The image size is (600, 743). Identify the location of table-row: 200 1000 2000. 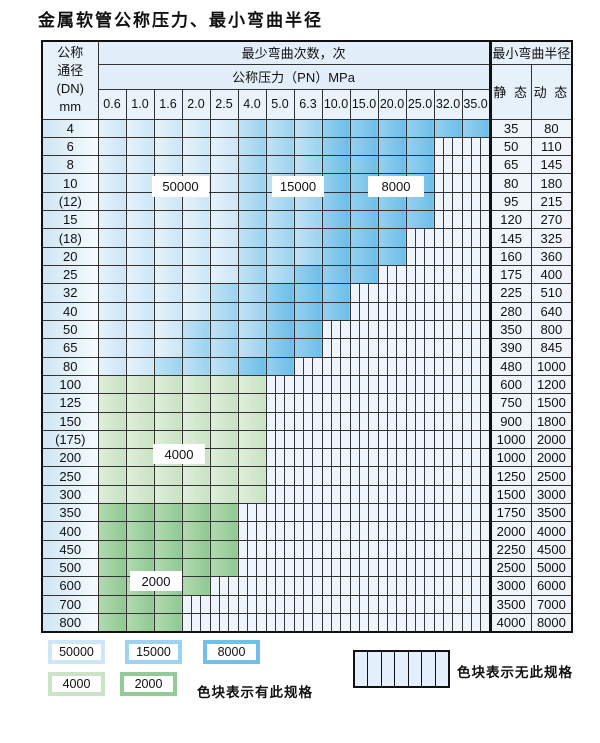
(307, 458).